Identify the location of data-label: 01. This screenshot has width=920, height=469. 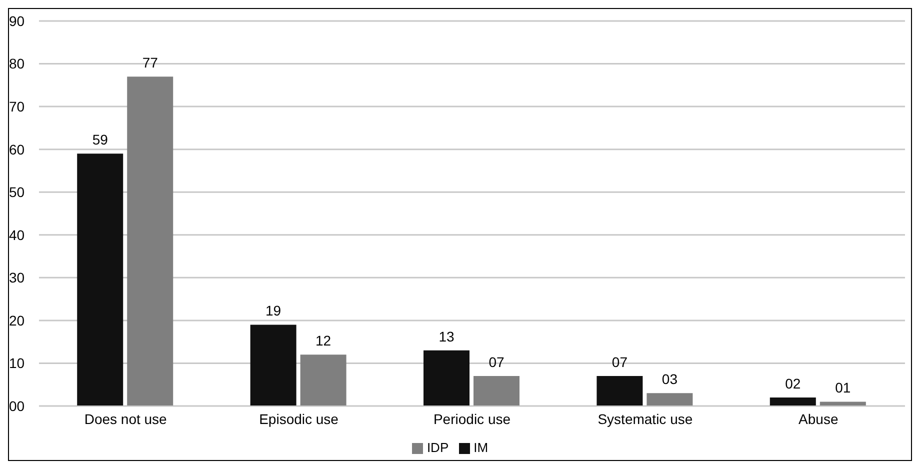
(843, 388).